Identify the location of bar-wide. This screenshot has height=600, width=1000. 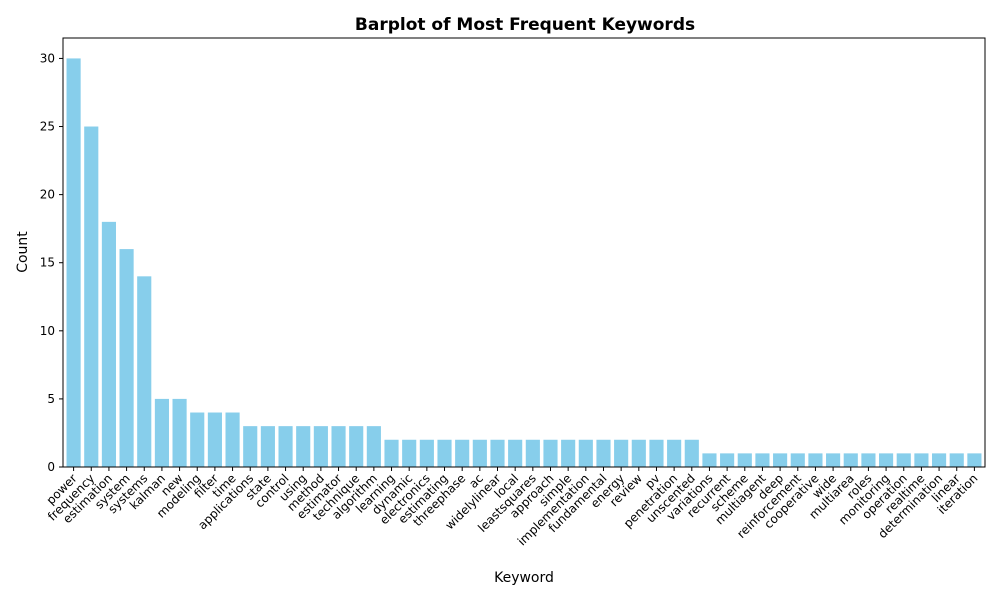
(833, 460).